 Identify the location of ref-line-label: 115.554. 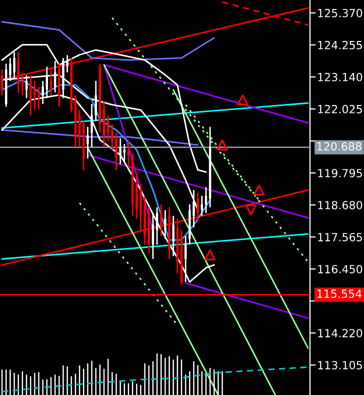
(339, 294).